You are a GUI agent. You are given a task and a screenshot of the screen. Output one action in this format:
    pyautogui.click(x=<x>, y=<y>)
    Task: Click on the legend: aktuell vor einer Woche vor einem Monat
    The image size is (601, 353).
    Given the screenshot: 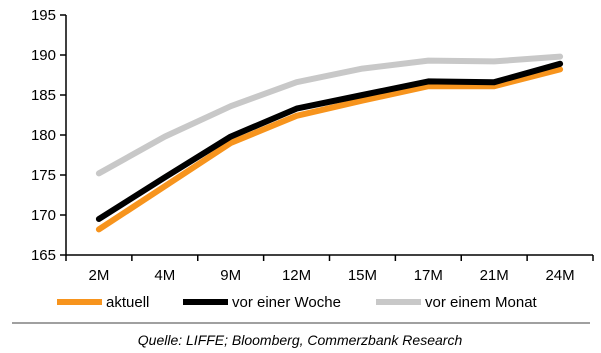 What is the action you would take?
    pyautogui.click(x=297, y=302)
    